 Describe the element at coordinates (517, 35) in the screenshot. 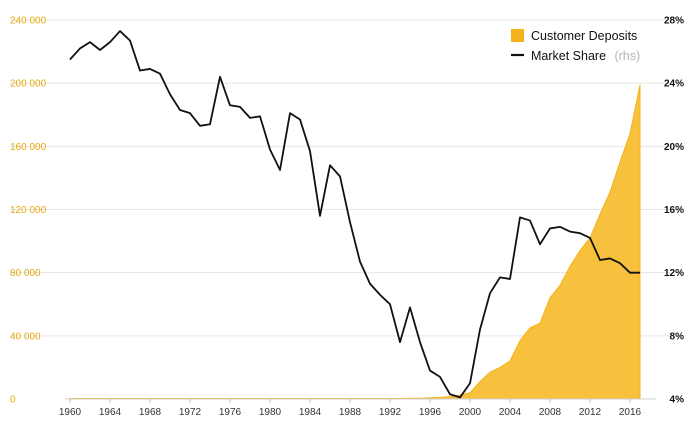

I see `legend-deposits-swatch` at that location.